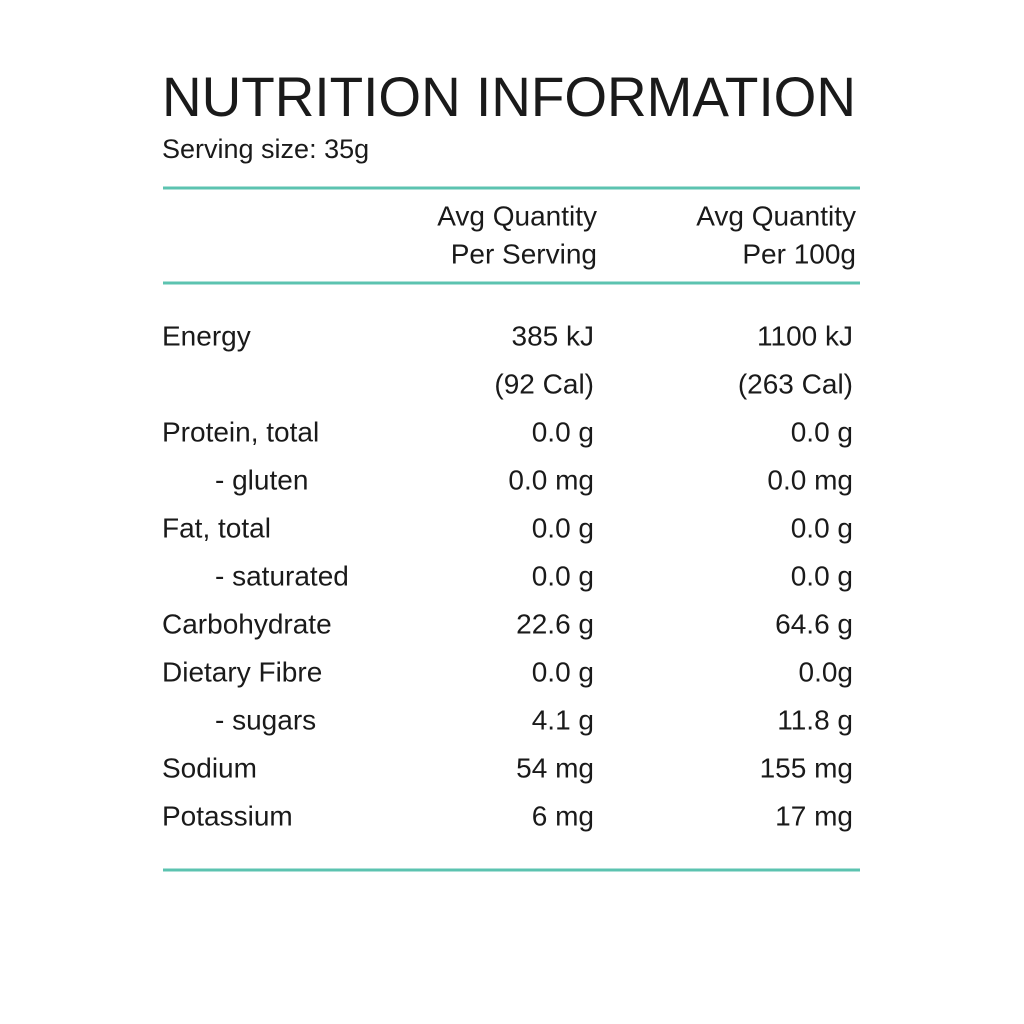 This screenshot has width=1024, height=1024. Describe the element at coordinates (265, 719) in the screenshot. I see `row-label: - sugars` at that location.